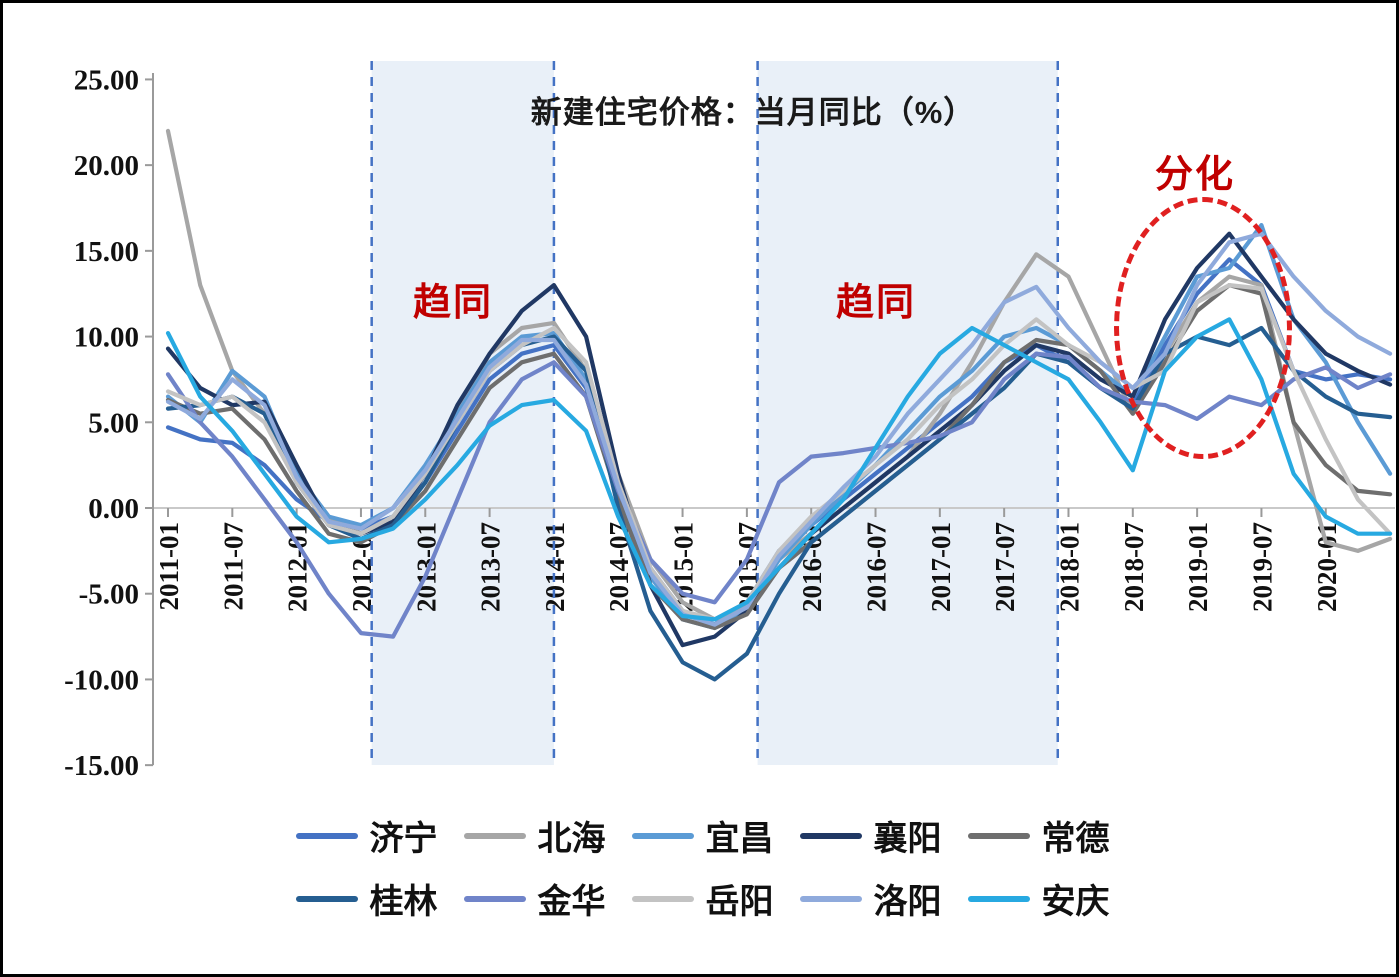  What do you see at coordinates (739, 902) in the screenshot?
I see `legend-label: 岳阳` at bounding box center [739, 902].